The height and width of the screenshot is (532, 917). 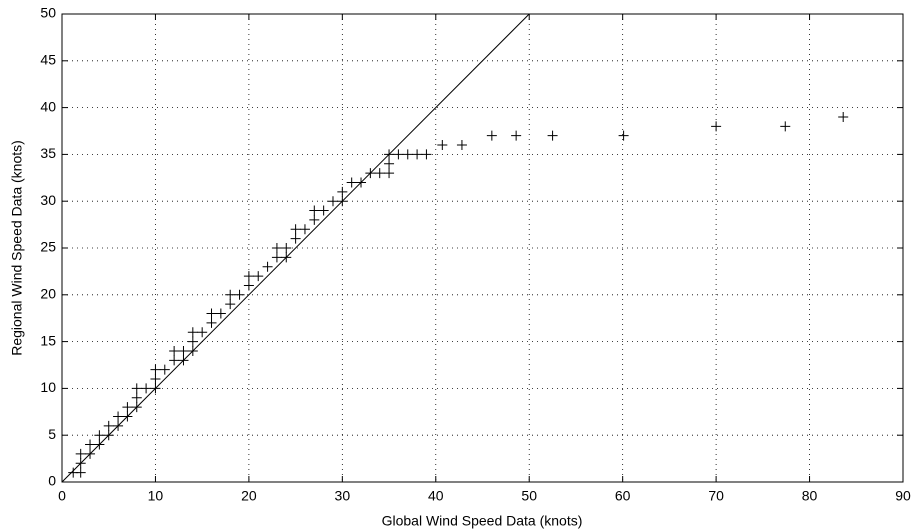 What do you see at coordinates (48, 247) in the screenshot?
I see `y-tick-label: 25` at bounding box center [48, 247].